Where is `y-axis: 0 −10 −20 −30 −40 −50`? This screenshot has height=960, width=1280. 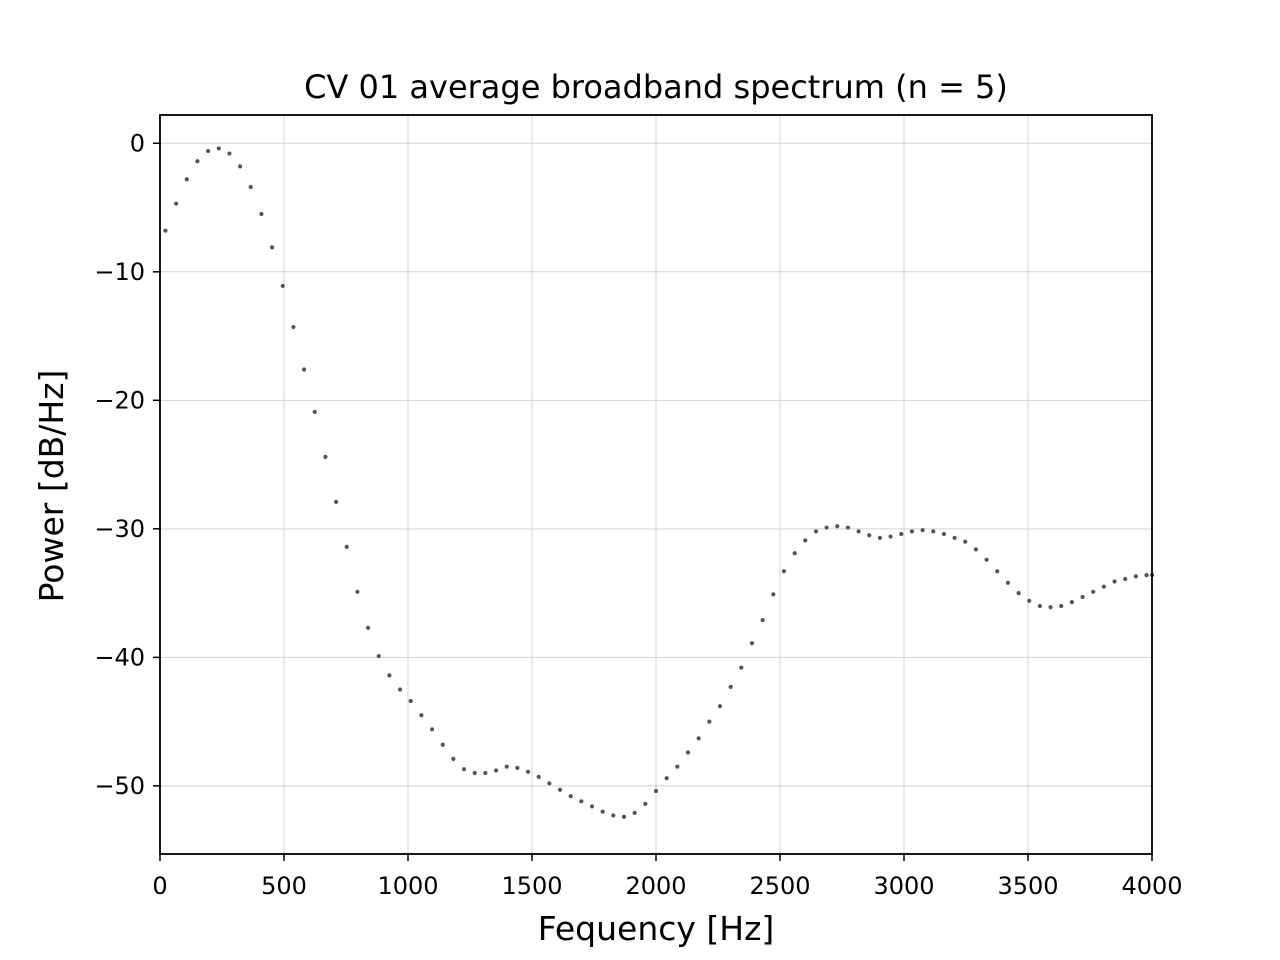 y-axis: 0 −10 −20 −30 −40 −50 is located at coordinates (127, 464).